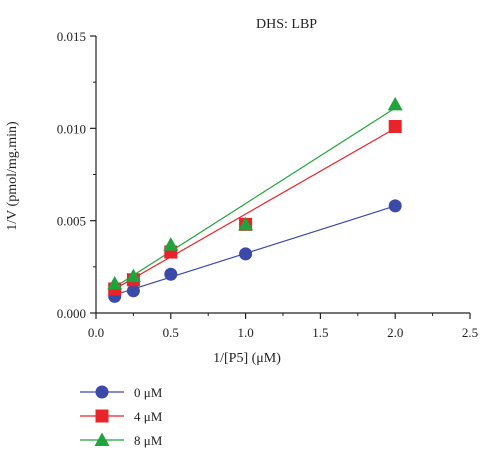  I want to click on y-tick-label: 0.015, so click(71, 36).